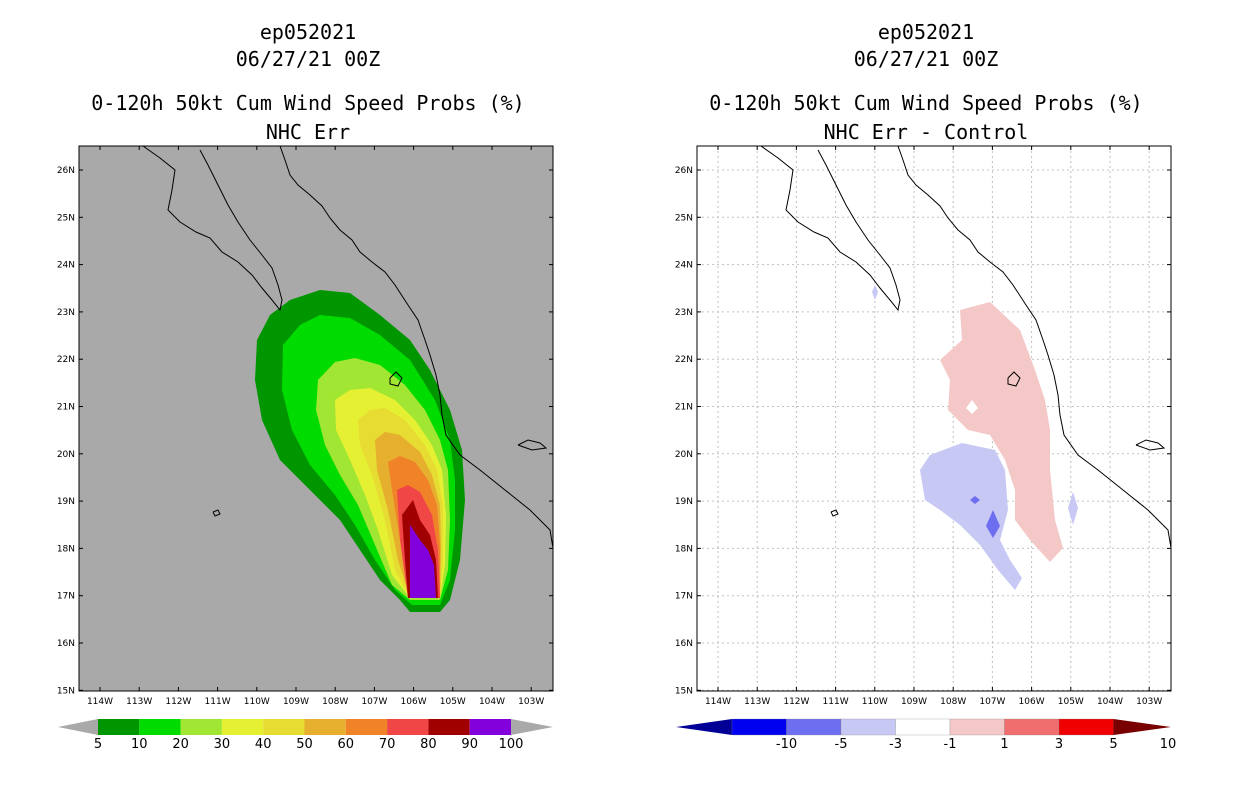  What do you see at coordinates (684, 597) in the screenshot?
I see `lat-label: 17N` at bounding box center [684, 597].